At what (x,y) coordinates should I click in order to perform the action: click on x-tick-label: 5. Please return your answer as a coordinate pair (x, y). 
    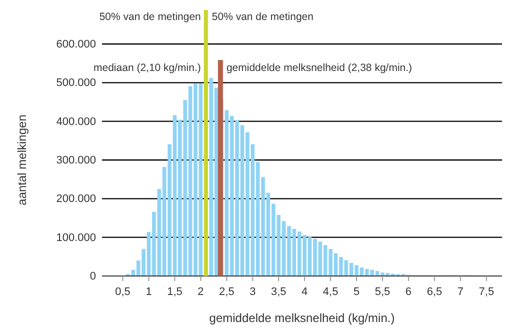
    Looking at the image, I should click on (356, 292).